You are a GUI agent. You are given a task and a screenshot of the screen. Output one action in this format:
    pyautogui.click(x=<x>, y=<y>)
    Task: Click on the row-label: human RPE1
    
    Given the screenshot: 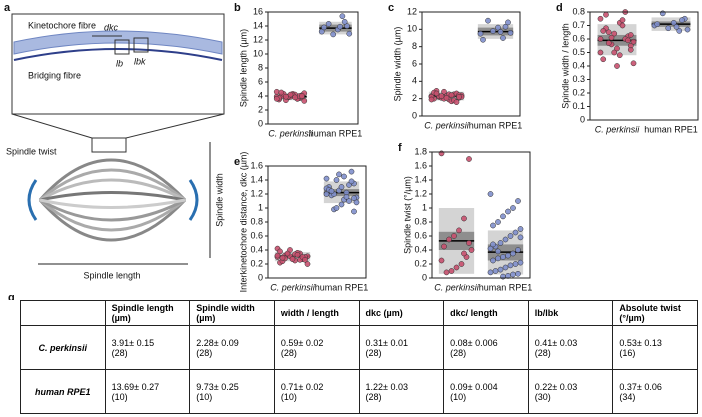 What is the action you would take?
    pyautogui.click(x=63, y=391)
    